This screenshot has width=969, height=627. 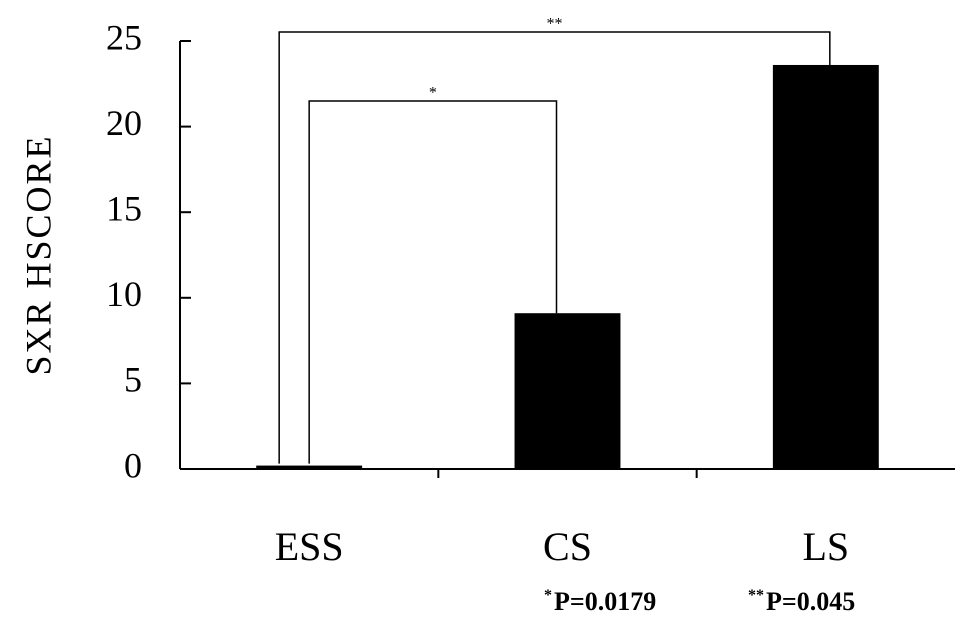 What do you see at coordinates (810, 601) in the screenshot?
I see `footnote-text: P=0.045` at bounding box center [810, 601].